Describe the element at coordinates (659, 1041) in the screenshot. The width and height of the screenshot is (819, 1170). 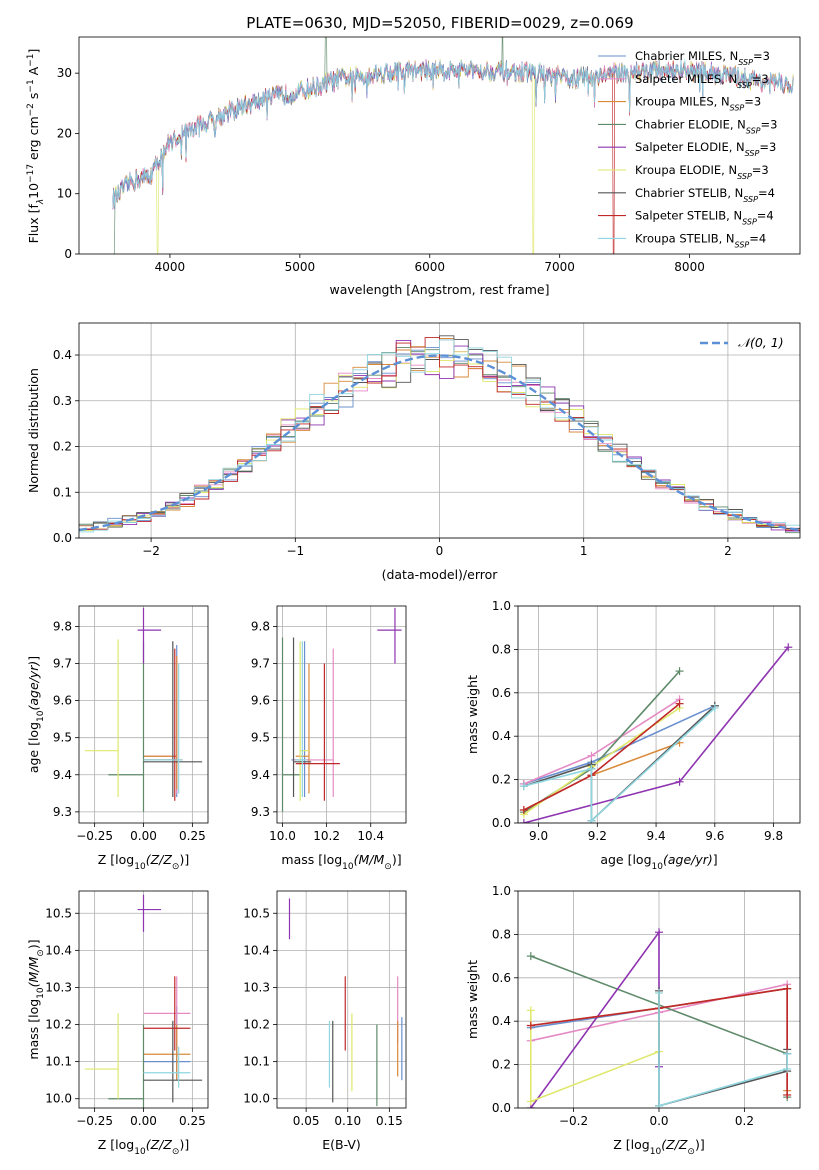
I see `weight-line` at that location.